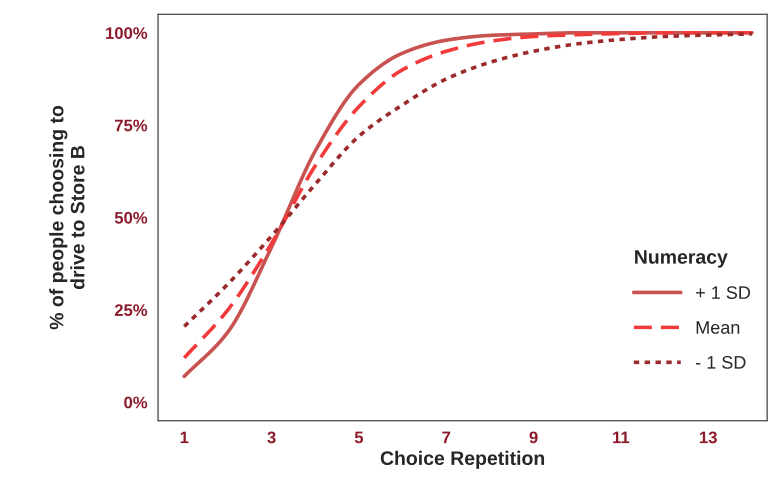 The height and width of the screenshot is (478, 771). Describe the element at coordinates (271, 437) in the screenshot. I see `x-tick-label: 3` at that location.